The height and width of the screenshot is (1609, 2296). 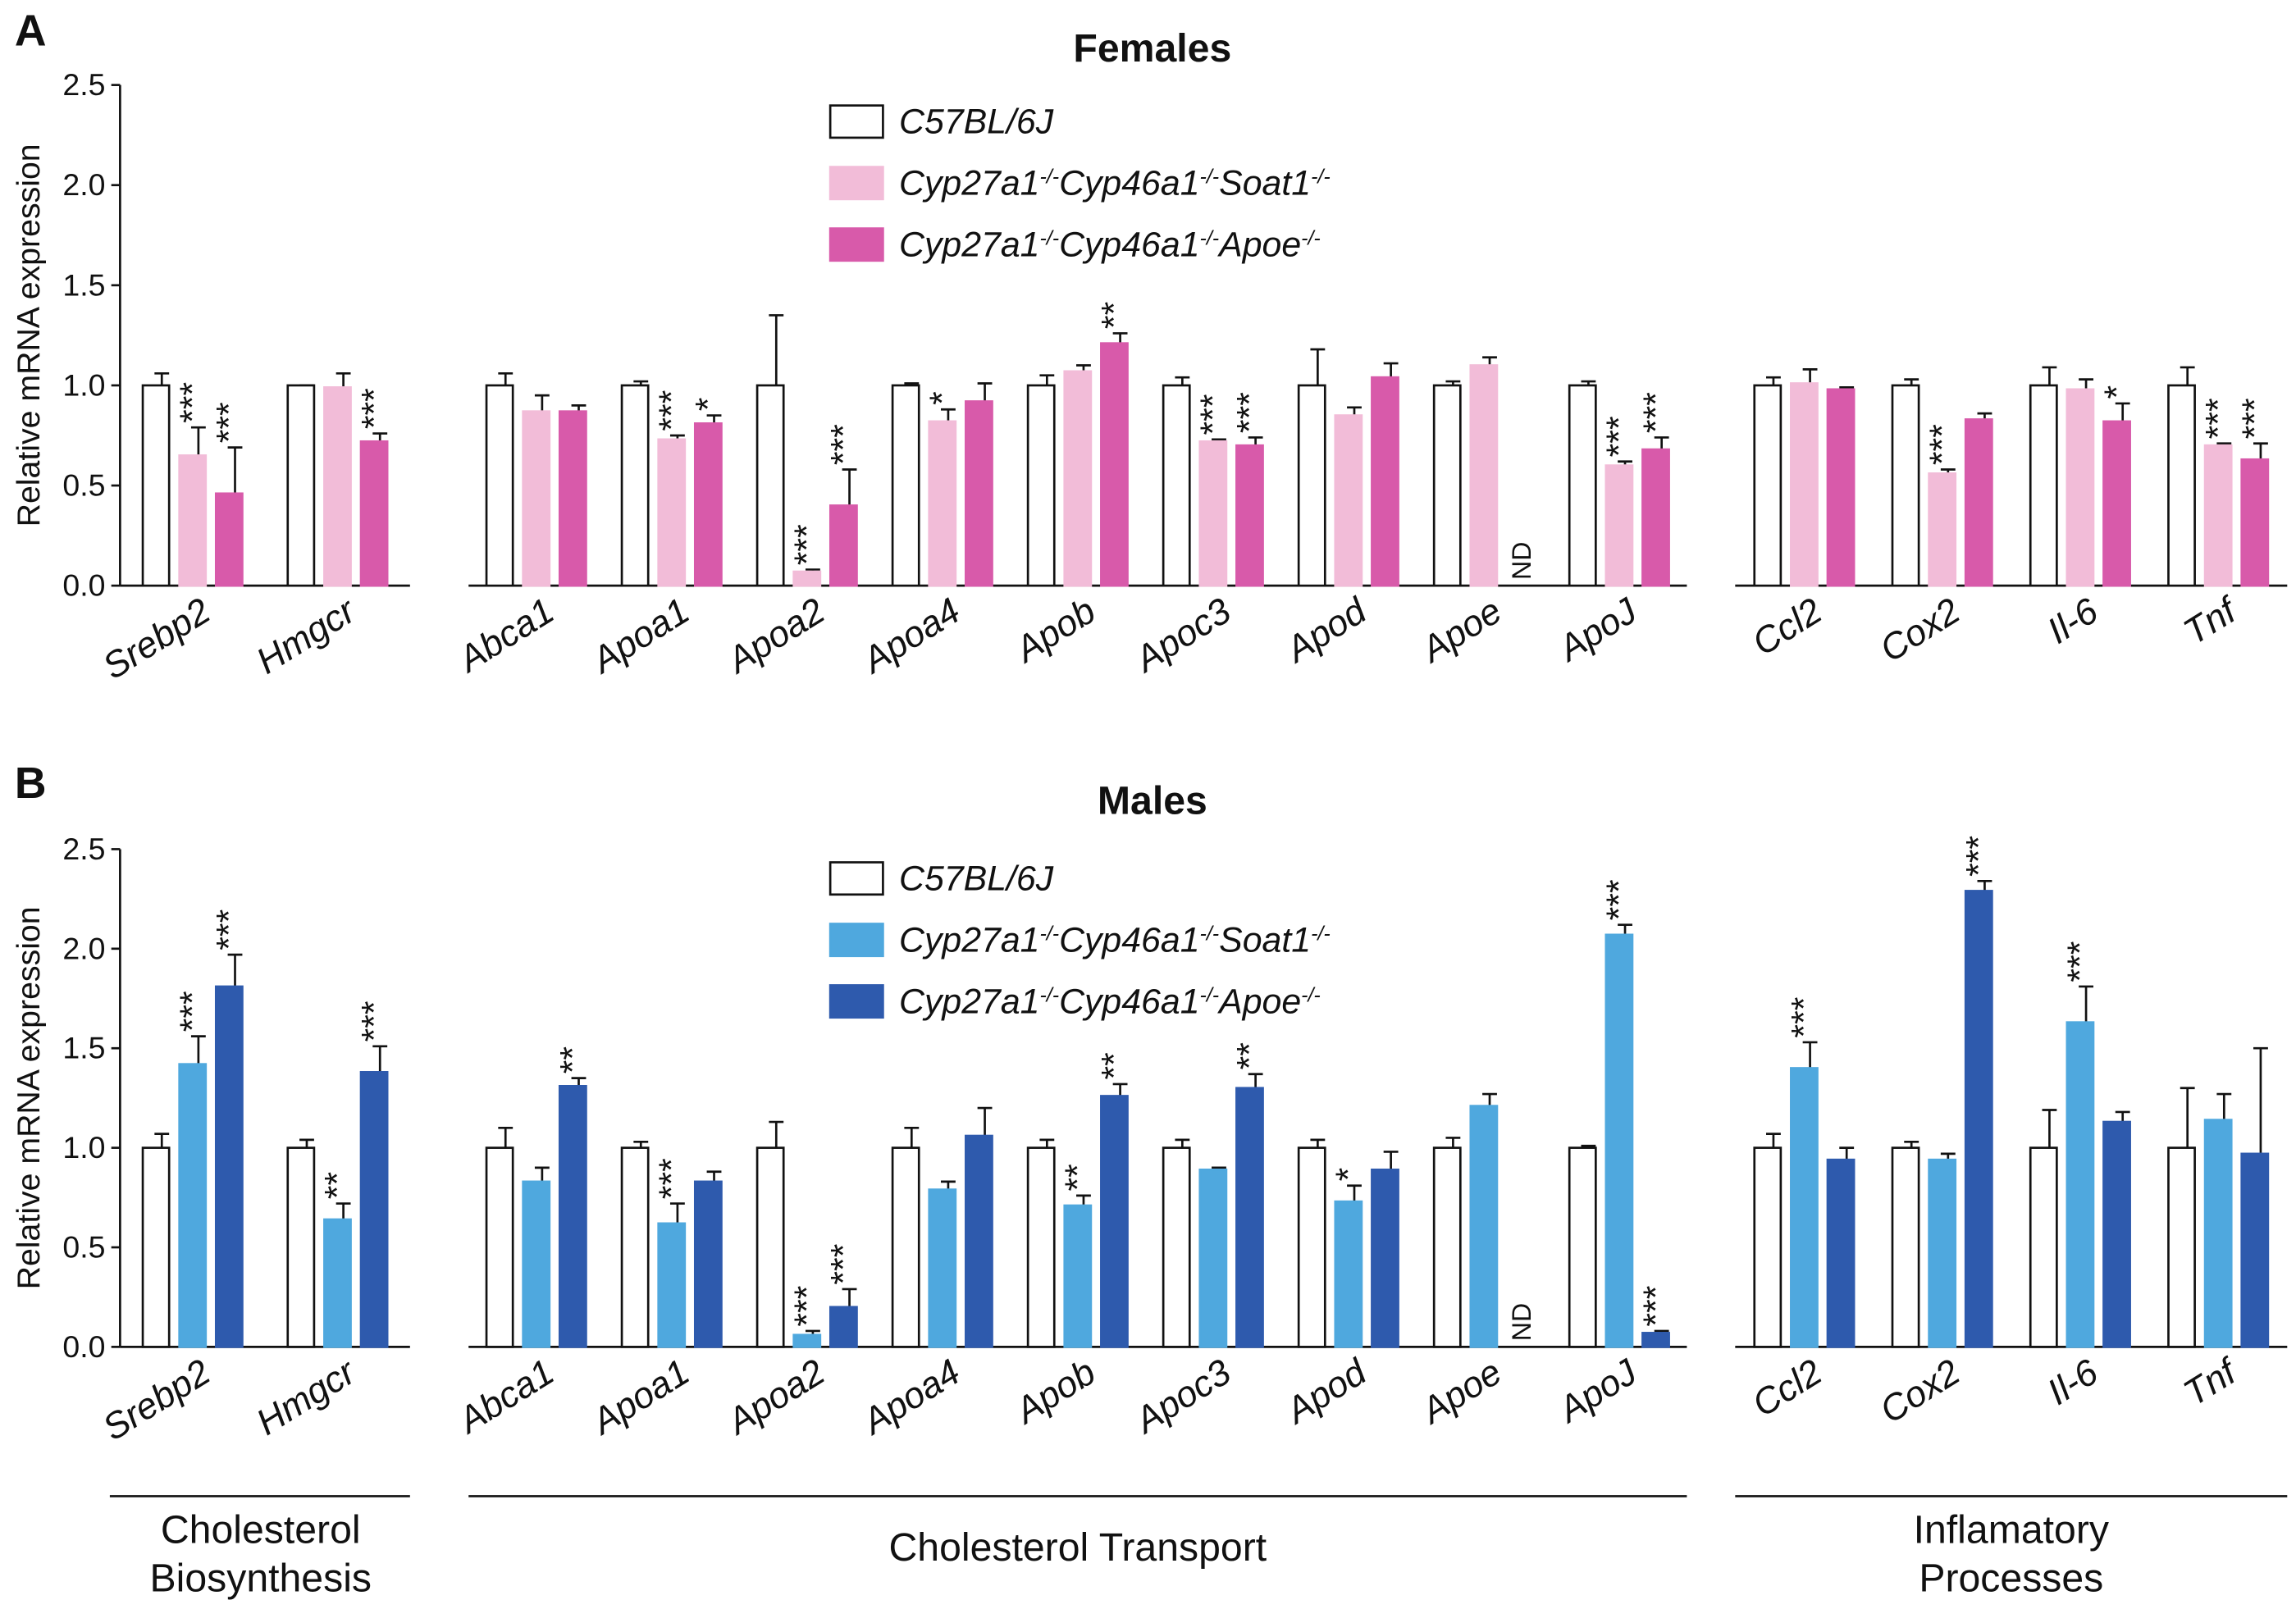 What do you see at coordinates (83, 384) in the screenshot?
I see `y-tick-label: 1.0` at bounding box center [83, 384].